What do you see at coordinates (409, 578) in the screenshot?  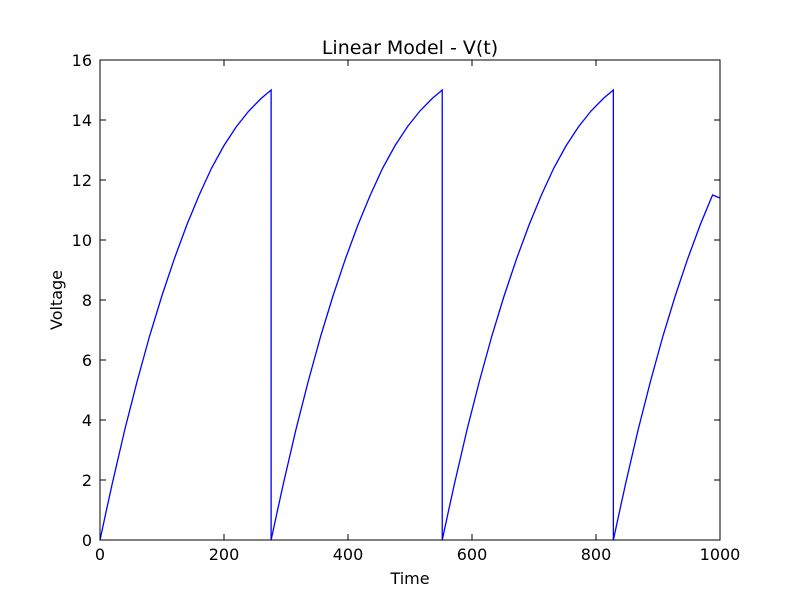 I see `x-axis-label: Time` at bounding box center [409, 578].